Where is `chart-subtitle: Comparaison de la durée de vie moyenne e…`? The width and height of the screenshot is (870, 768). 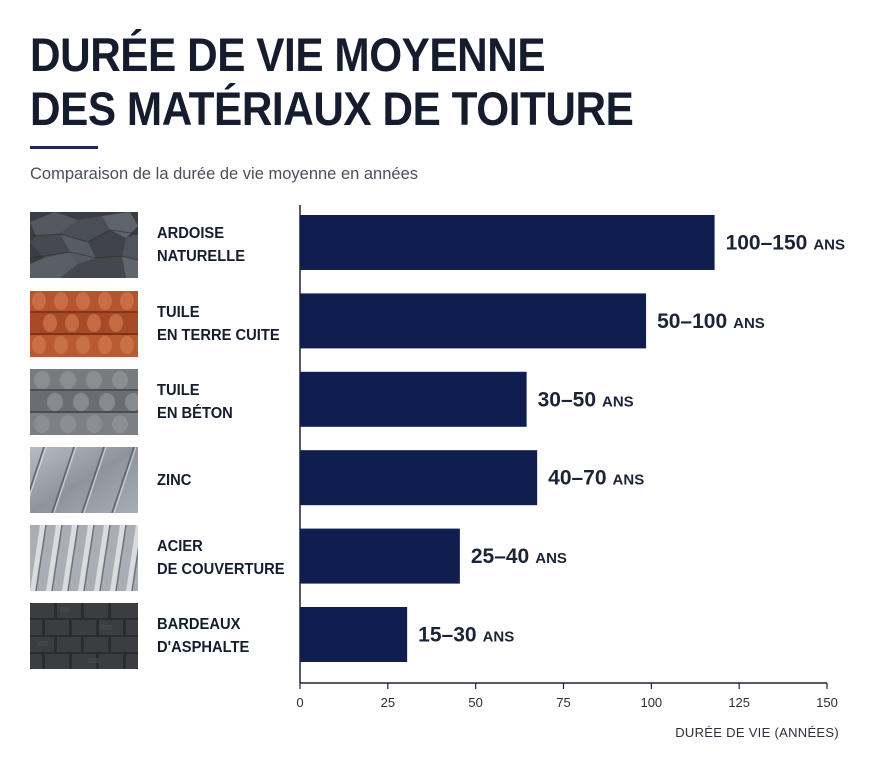 chart-subtitle: Comparaison de la durée de vie moyenne e… is located at coordinates (224, 174).